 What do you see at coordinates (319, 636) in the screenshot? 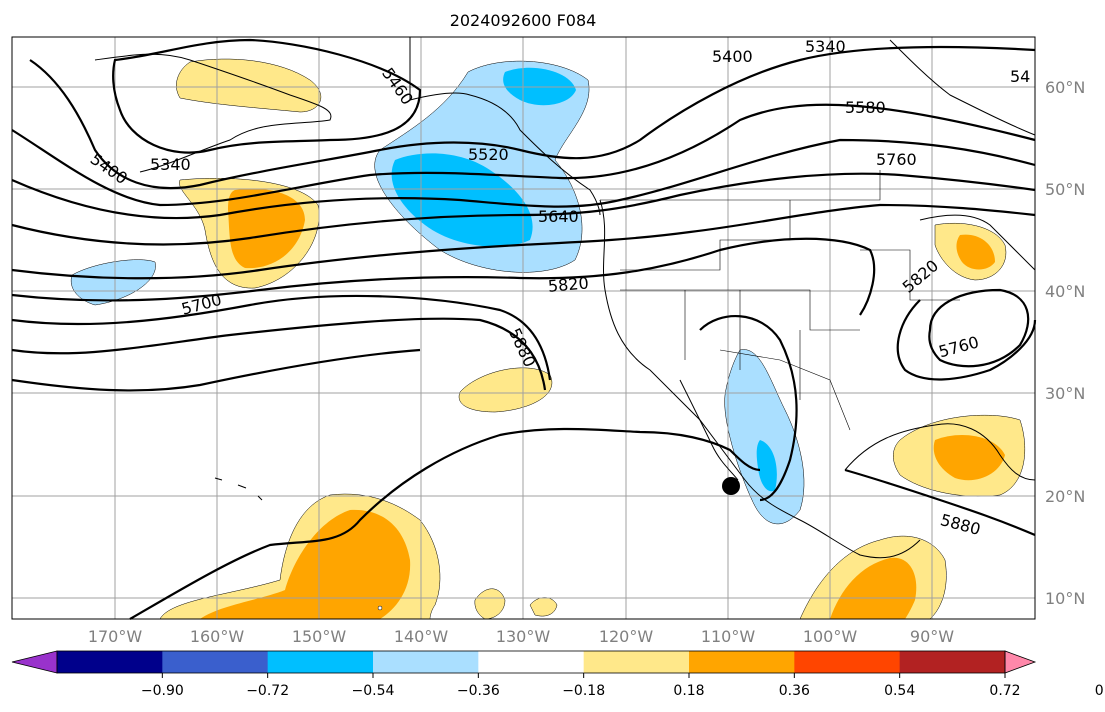
I see `lon-label-150w: 150°W` at bounding box center [319, 636].